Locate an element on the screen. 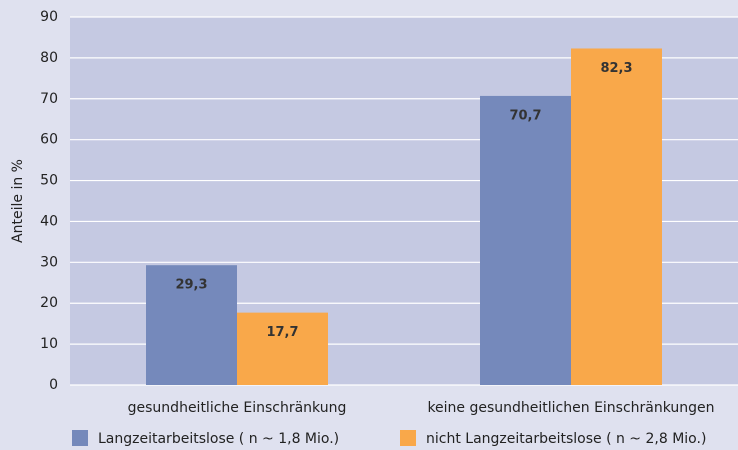  y-tick-label: 90 is located at coordinates (49, 17).